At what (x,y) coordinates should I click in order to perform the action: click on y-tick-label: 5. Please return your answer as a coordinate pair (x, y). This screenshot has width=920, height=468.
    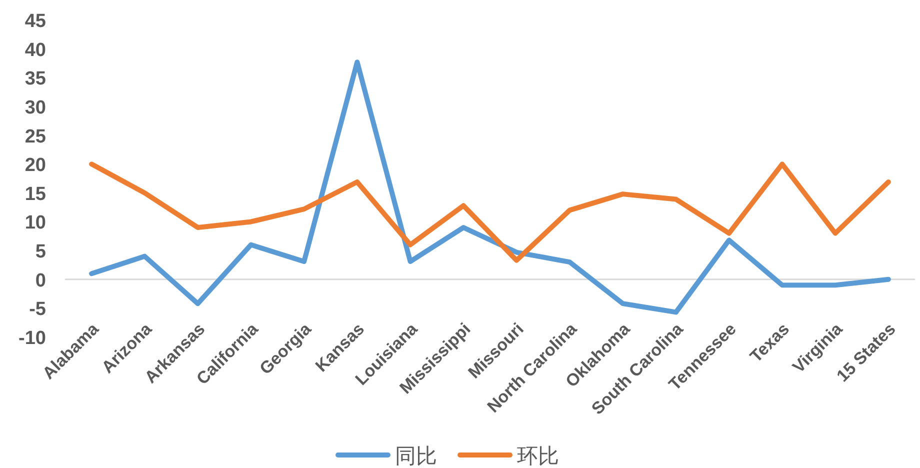
    Looking at the image, I should click on (40, 252).